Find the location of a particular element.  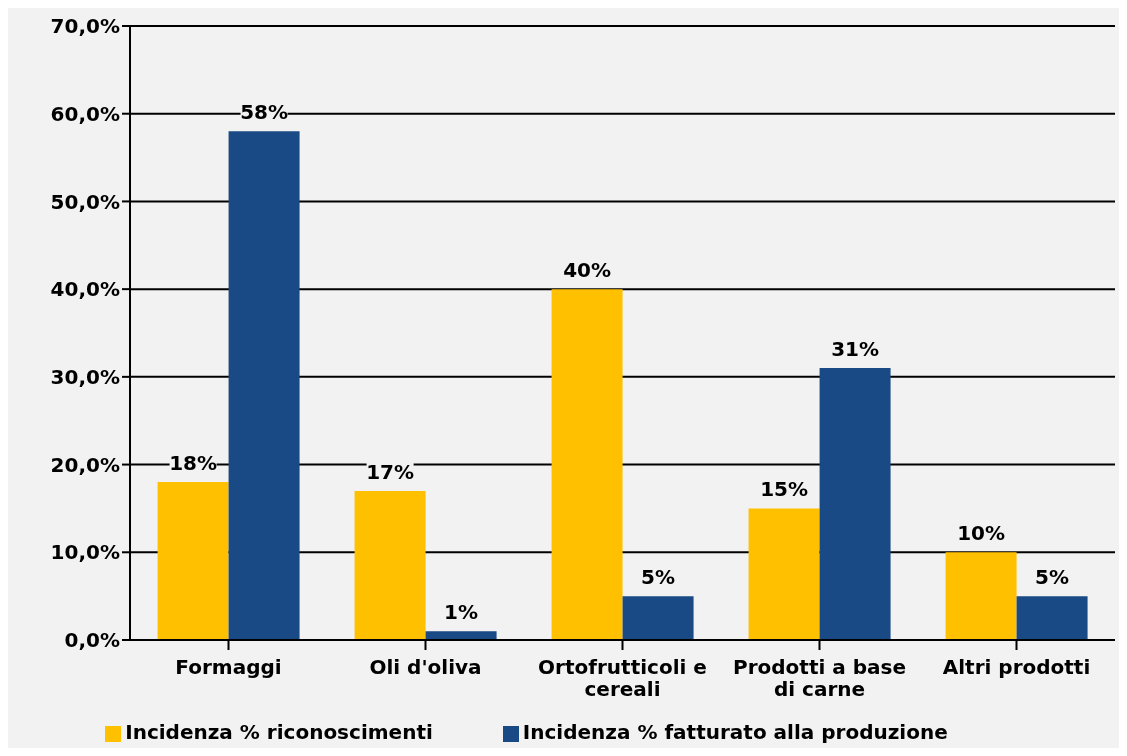

y-tick-label: 20,0% is located at coordinates (85, 464).